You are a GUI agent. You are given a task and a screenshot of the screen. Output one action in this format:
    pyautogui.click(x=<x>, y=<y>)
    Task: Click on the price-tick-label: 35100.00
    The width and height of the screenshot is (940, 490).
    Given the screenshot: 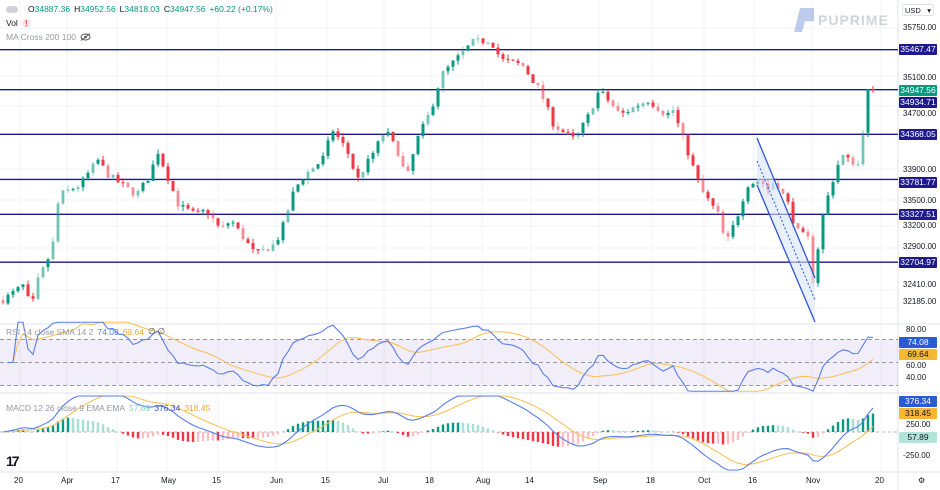 What is the action you would take?
    pyautogui.click(x=920, y=77)
    